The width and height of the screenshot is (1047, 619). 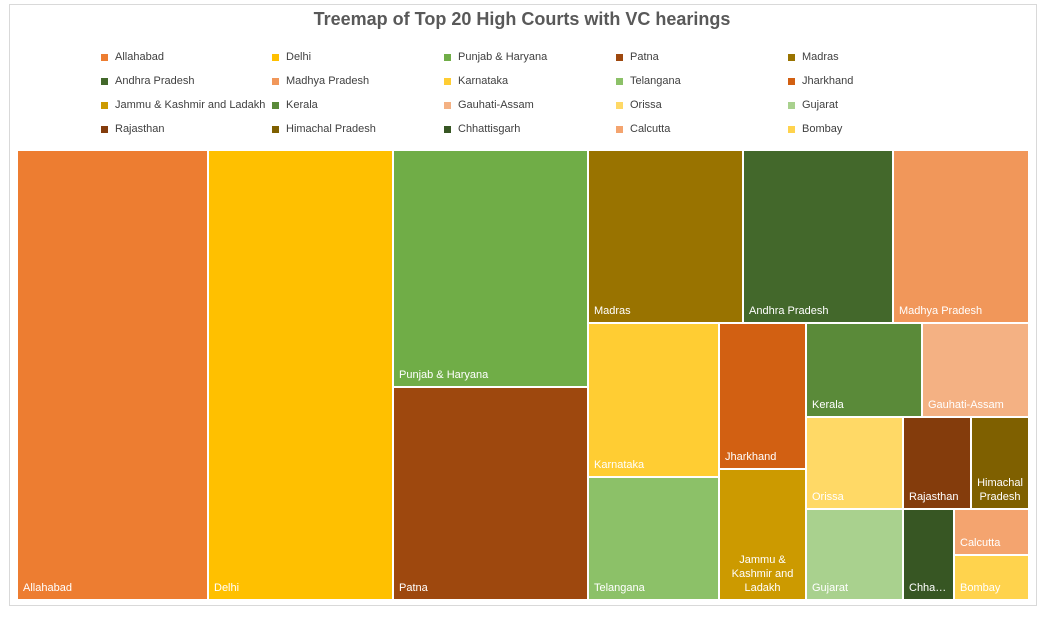 I want to click on treemap-tile: Allahabad, so click(x=112, y=375).